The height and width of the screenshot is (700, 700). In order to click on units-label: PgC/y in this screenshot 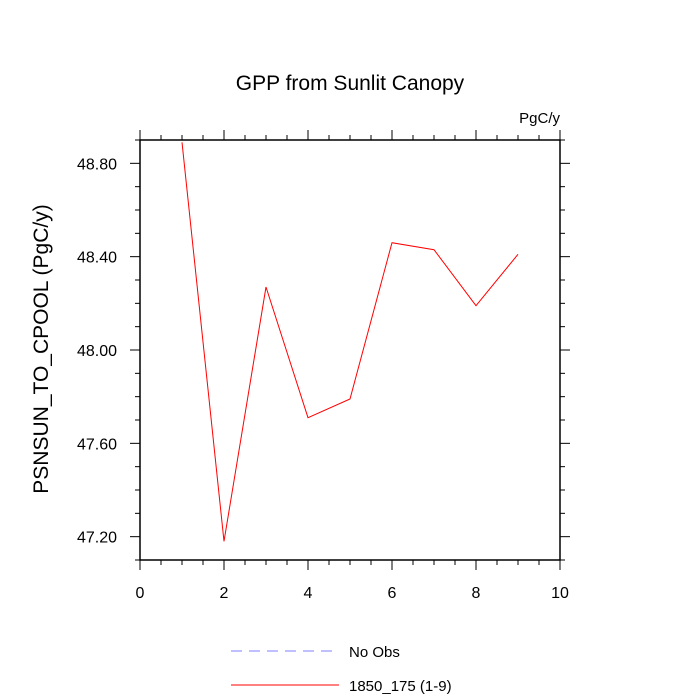, I will do `click(539, 118)`.